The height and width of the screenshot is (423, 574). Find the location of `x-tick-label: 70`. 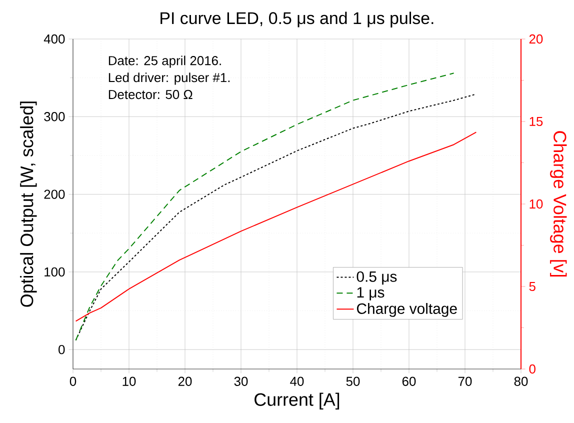

x-tick-label: 70 is located at coordinates (465, 381).